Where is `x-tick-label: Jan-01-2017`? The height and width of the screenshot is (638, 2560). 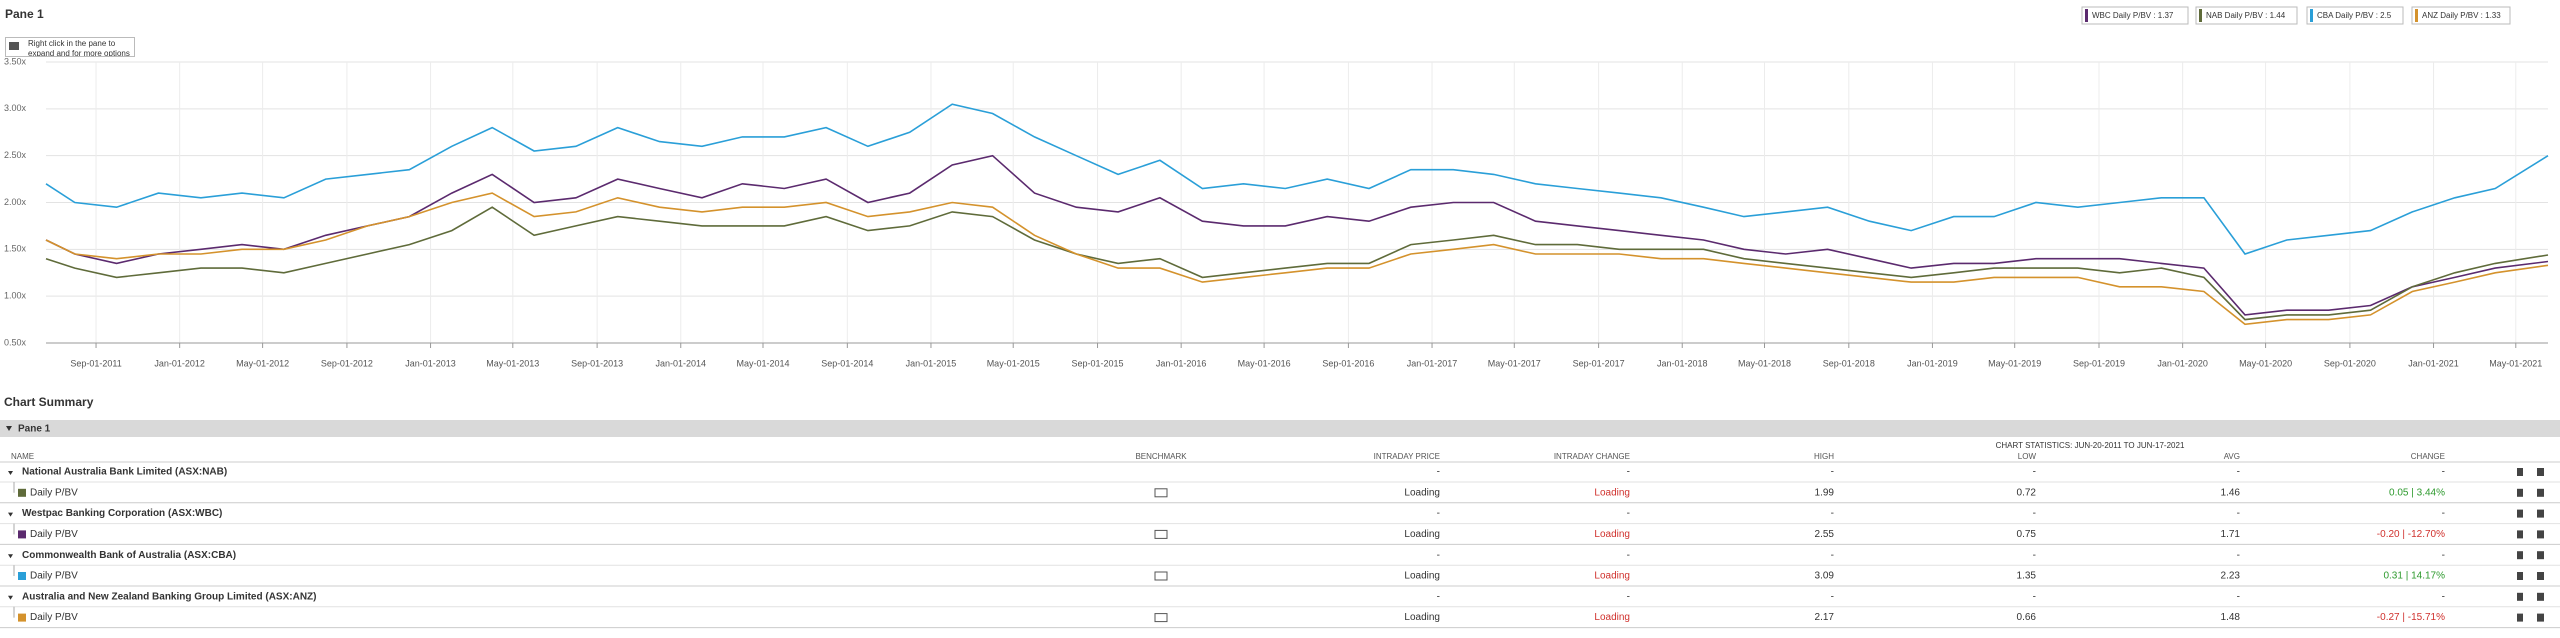 x-tick-label: Jan-01-2017 is located at coordinates (1432, 363).